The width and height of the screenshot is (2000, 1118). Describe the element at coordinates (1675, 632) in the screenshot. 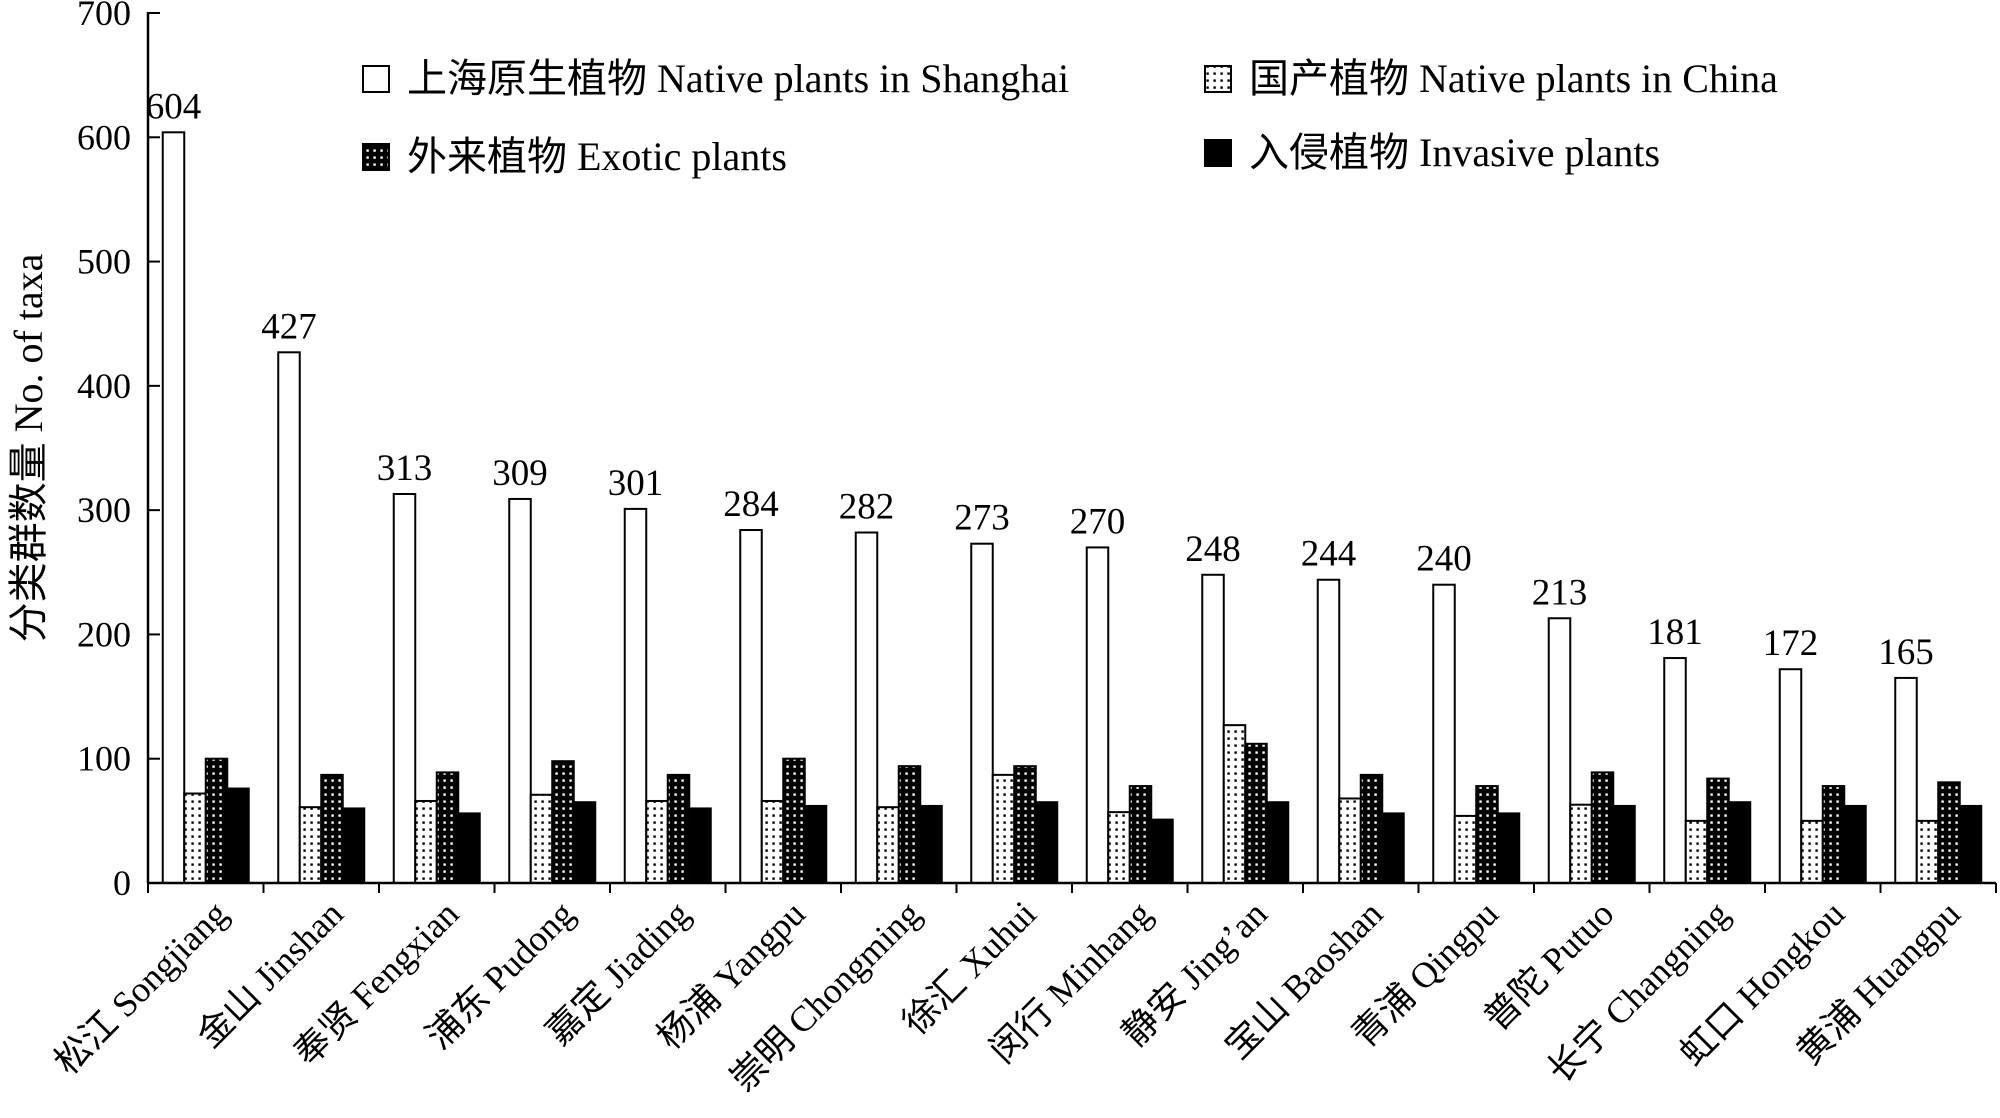

I see `data-label: 181` at that location.